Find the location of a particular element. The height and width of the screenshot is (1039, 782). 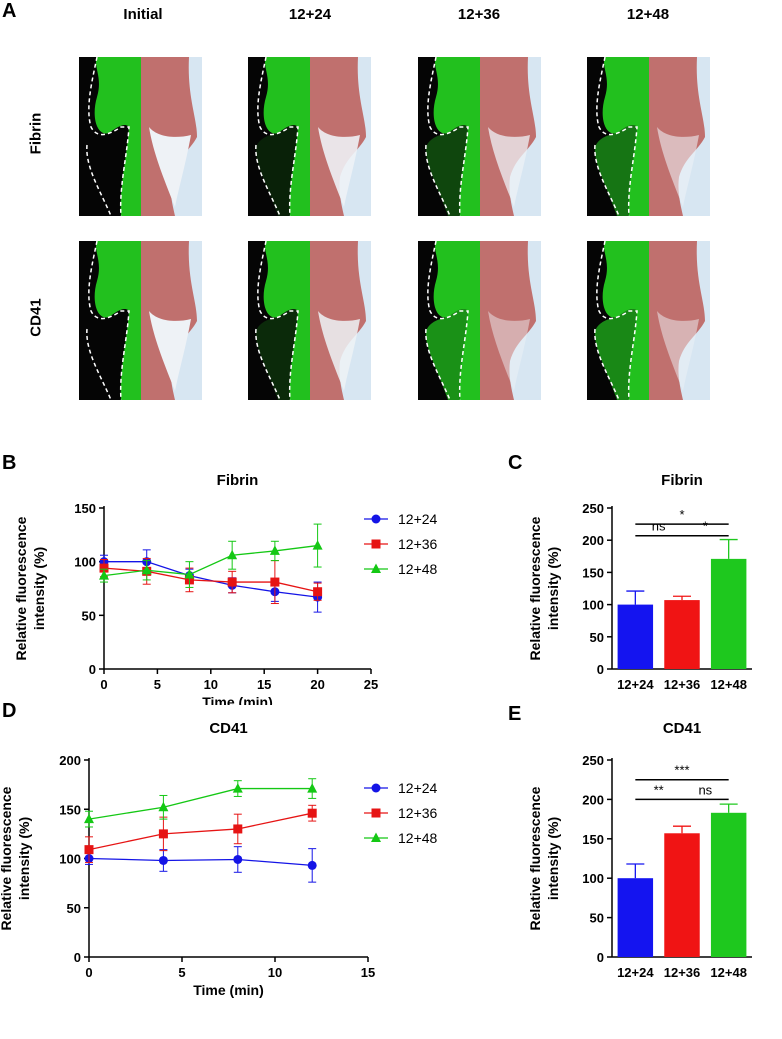

micrograph-fibrin-initial is located at coordinates (140, 136).